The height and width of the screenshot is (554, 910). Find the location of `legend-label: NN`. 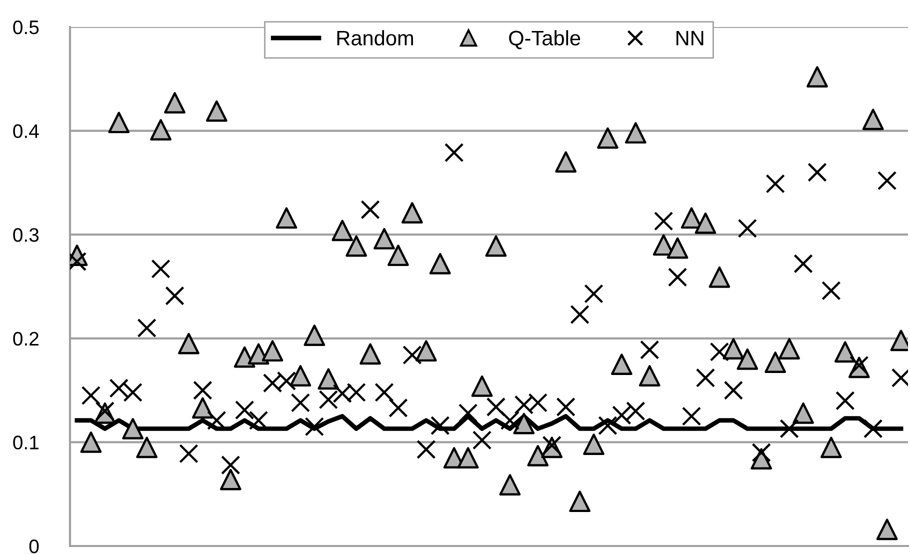

legend-label: NN is located at coordinates (690, 38).